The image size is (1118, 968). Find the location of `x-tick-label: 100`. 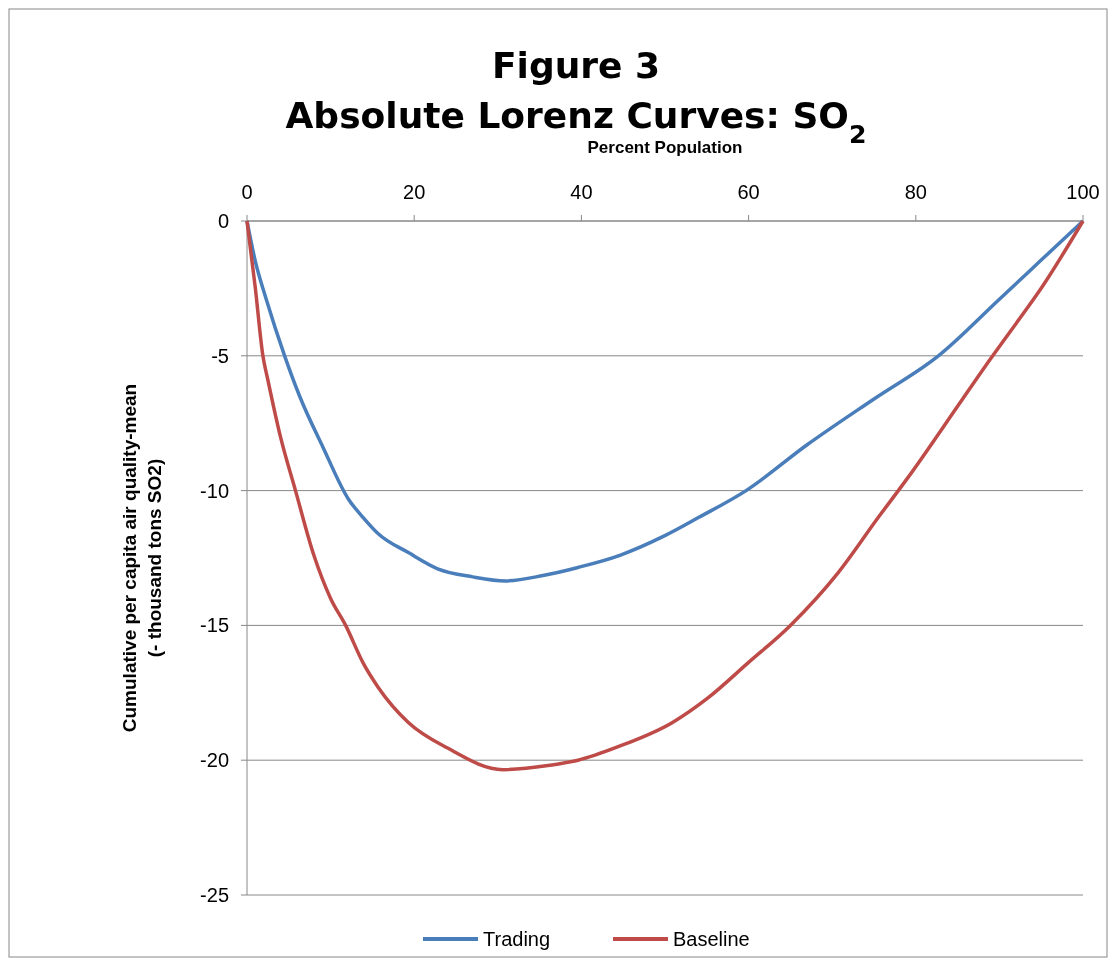

x-tick-label: 100 is located at coordinates (1083, 192).